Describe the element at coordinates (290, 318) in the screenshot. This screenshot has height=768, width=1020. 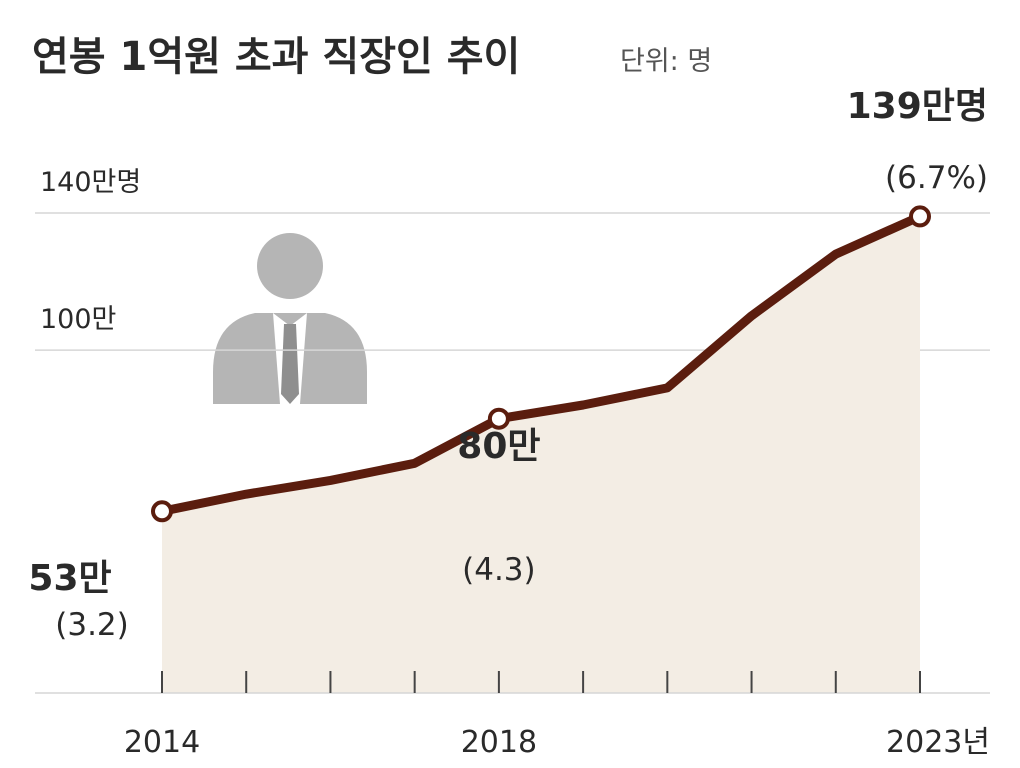
I see `person-silhouette-icon` at that location.